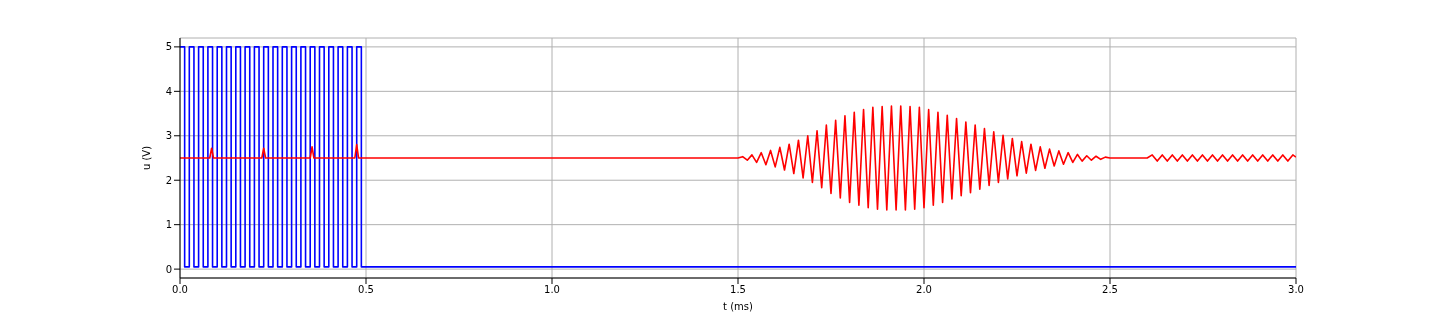 The width and height of the screenshot is (1440, 320). I want to click on y-tick-label: 5, so click(168, 47).